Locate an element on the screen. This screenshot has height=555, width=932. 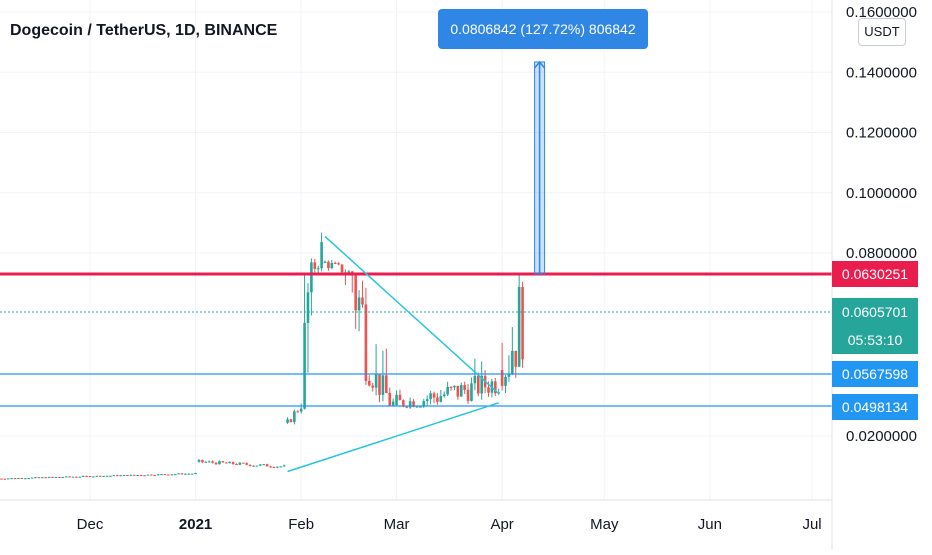
time-tick-label: Feb is located at coordinates (301, 524).